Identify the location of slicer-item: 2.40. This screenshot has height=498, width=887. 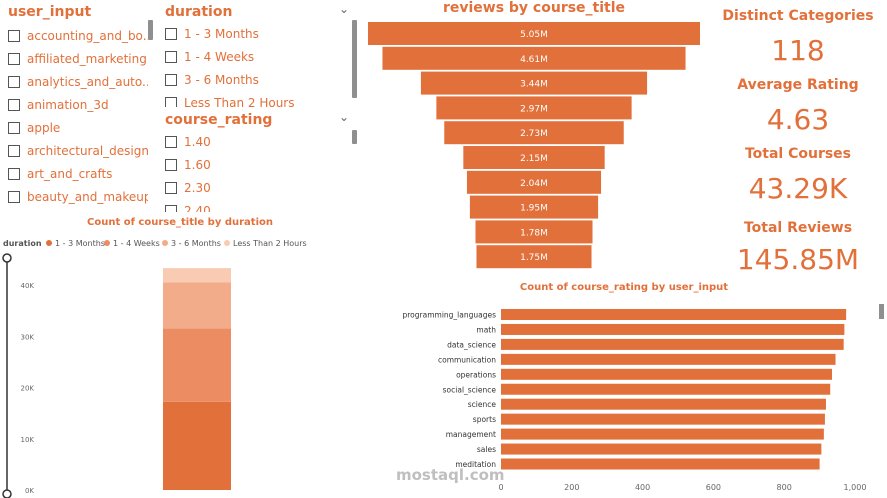
(255, 205).